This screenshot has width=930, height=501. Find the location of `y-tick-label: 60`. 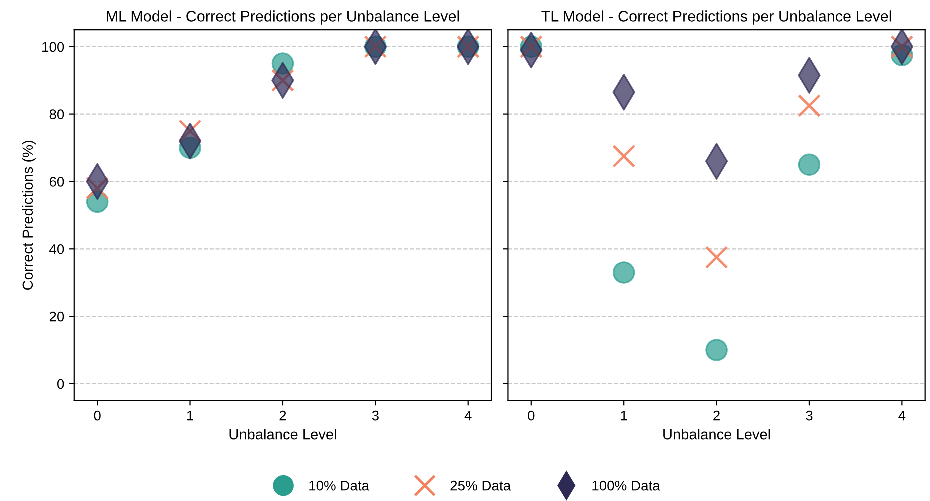

y-tick-label: 60 is located at coordinates (57, 182).